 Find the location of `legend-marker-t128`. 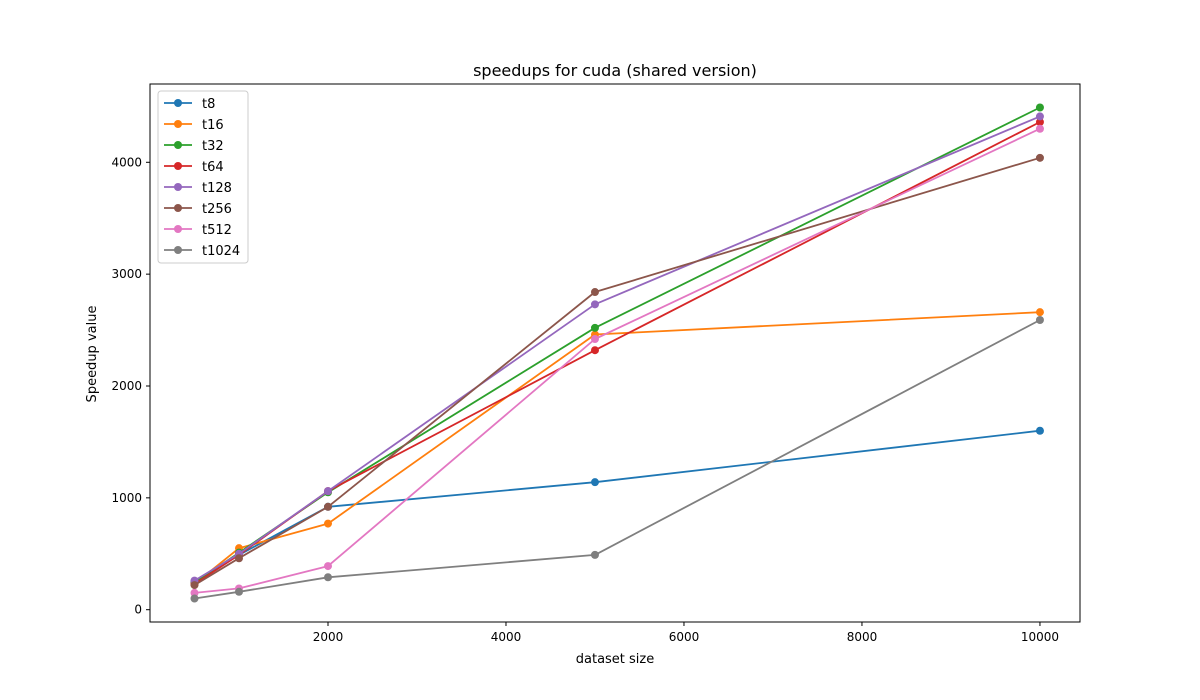

legend-marker-t128 is located at coordinates (178, 187).